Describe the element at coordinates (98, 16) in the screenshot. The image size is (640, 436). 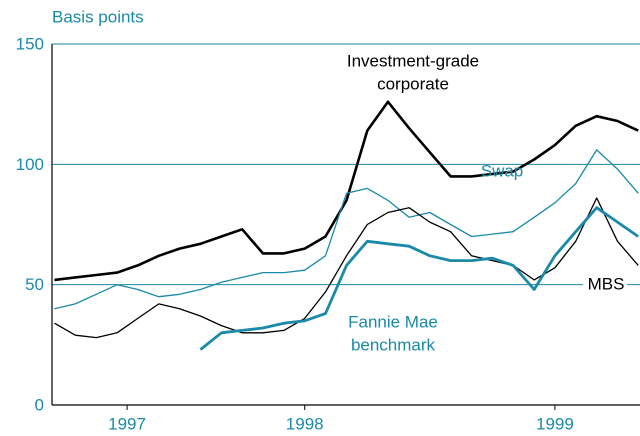
I see `y-axis-label: Basis points` at that location.